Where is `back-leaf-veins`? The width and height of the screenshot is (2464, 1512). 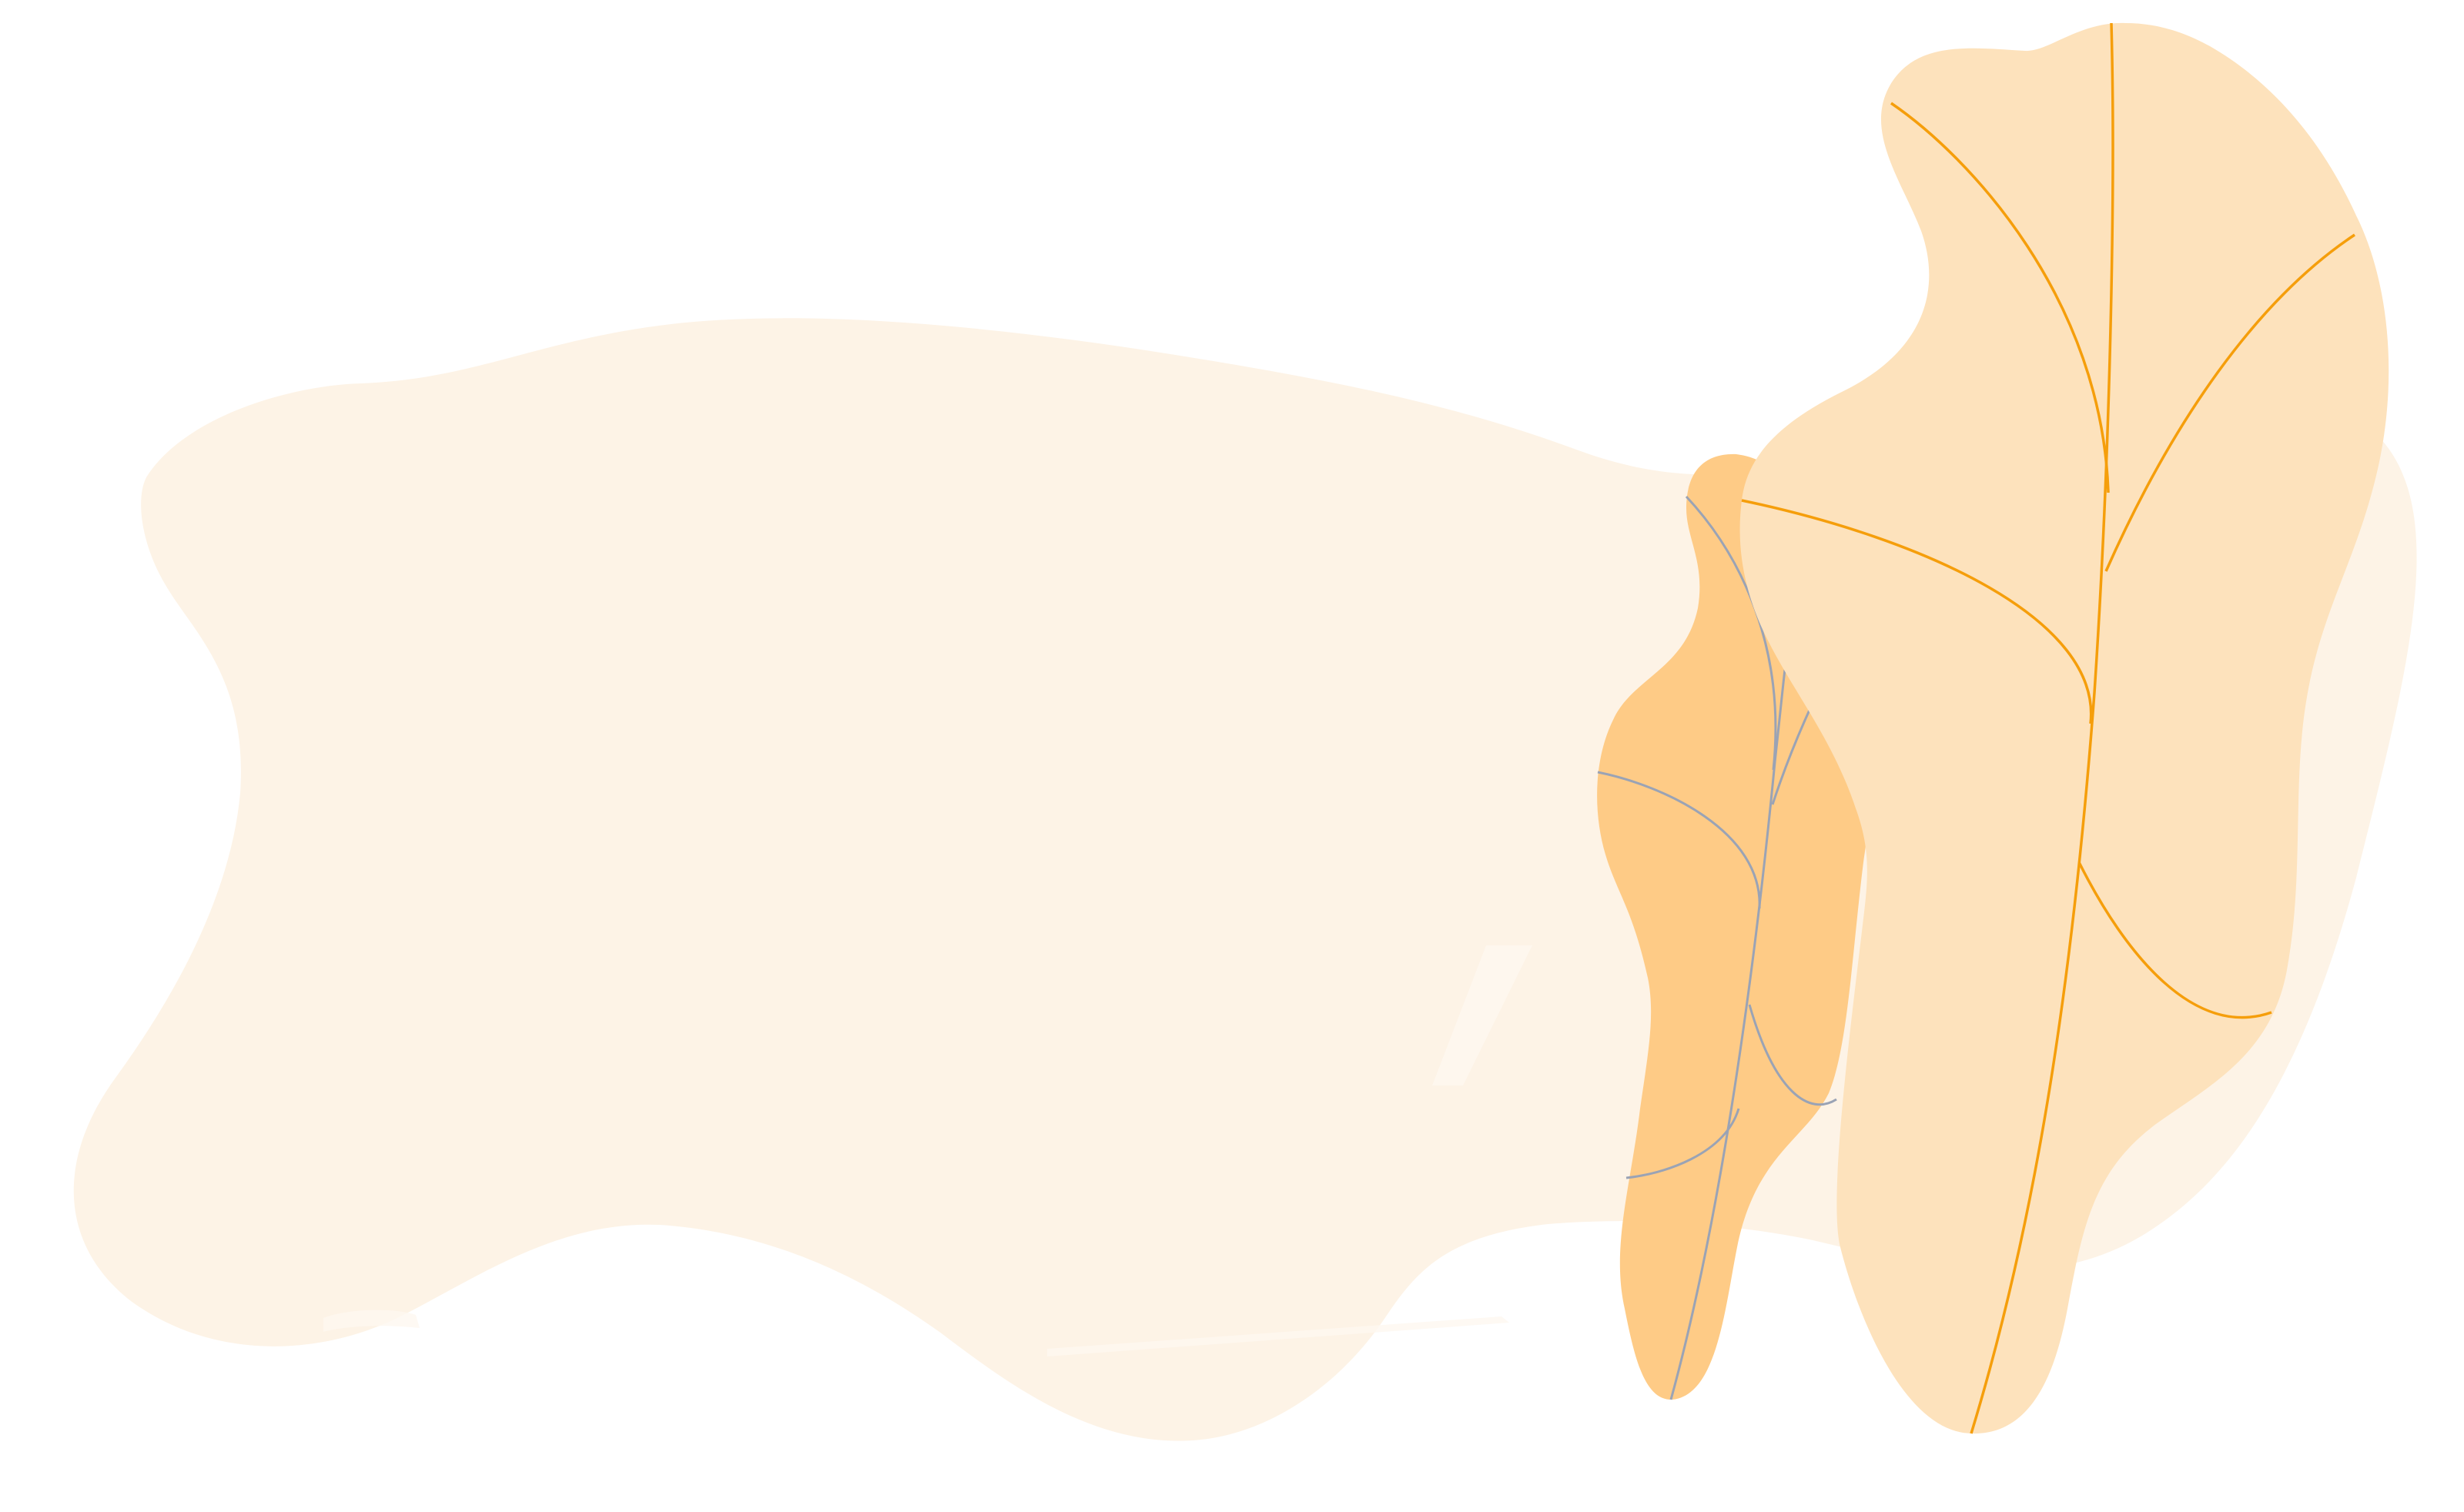 back-leaf-veins is located at coordinates (1717, 947).